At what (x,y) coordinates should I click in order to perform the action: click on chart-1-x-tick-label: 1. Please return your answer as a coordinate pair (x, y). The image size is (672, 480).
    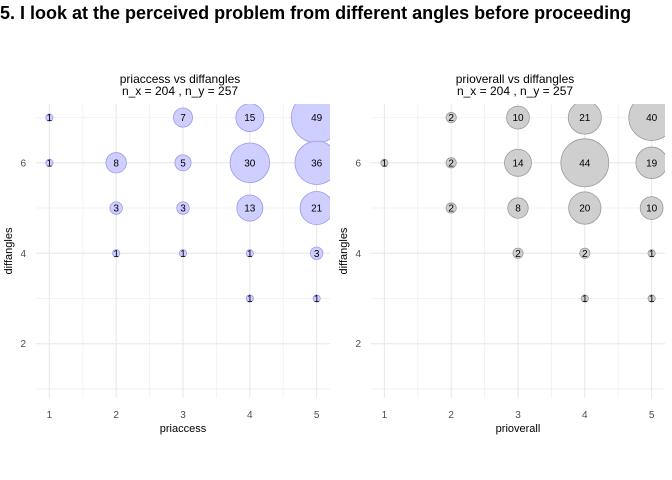
    Looking at the image, I should click on (50, 415).